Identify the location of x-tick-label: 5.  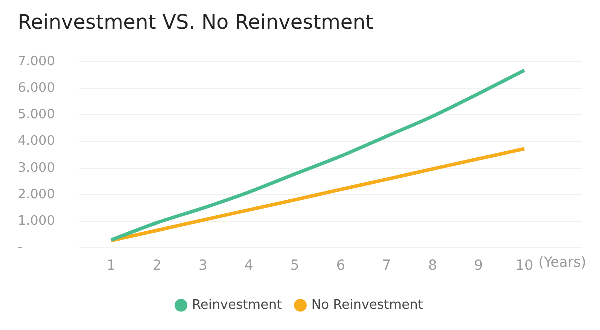
(295, 266).